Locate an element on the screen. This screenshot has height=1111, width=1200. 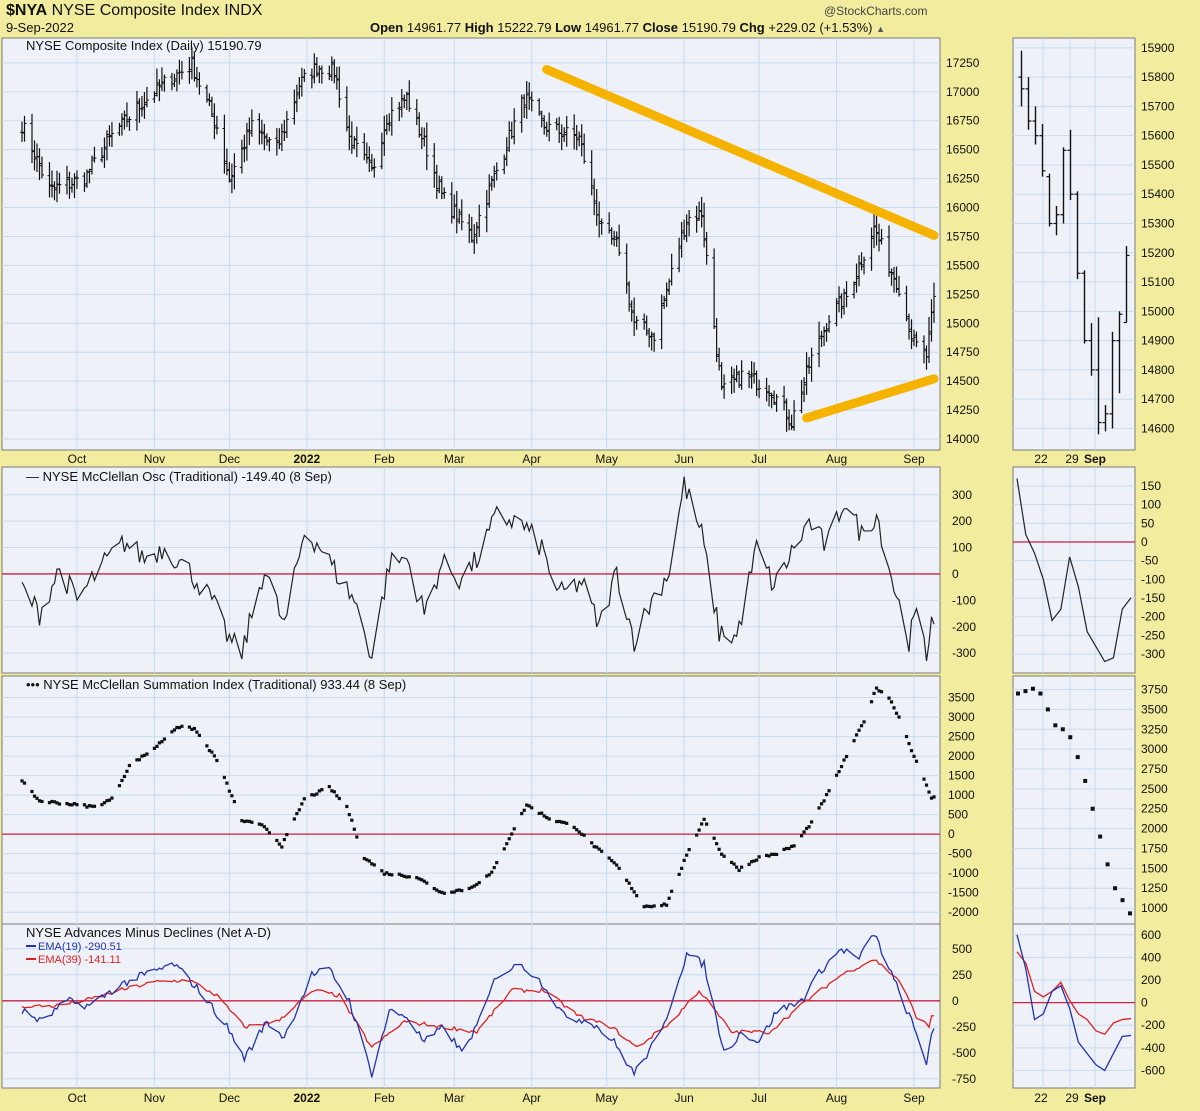
summation-axis-tick-label: -500 is located at coordinates (960, 854).